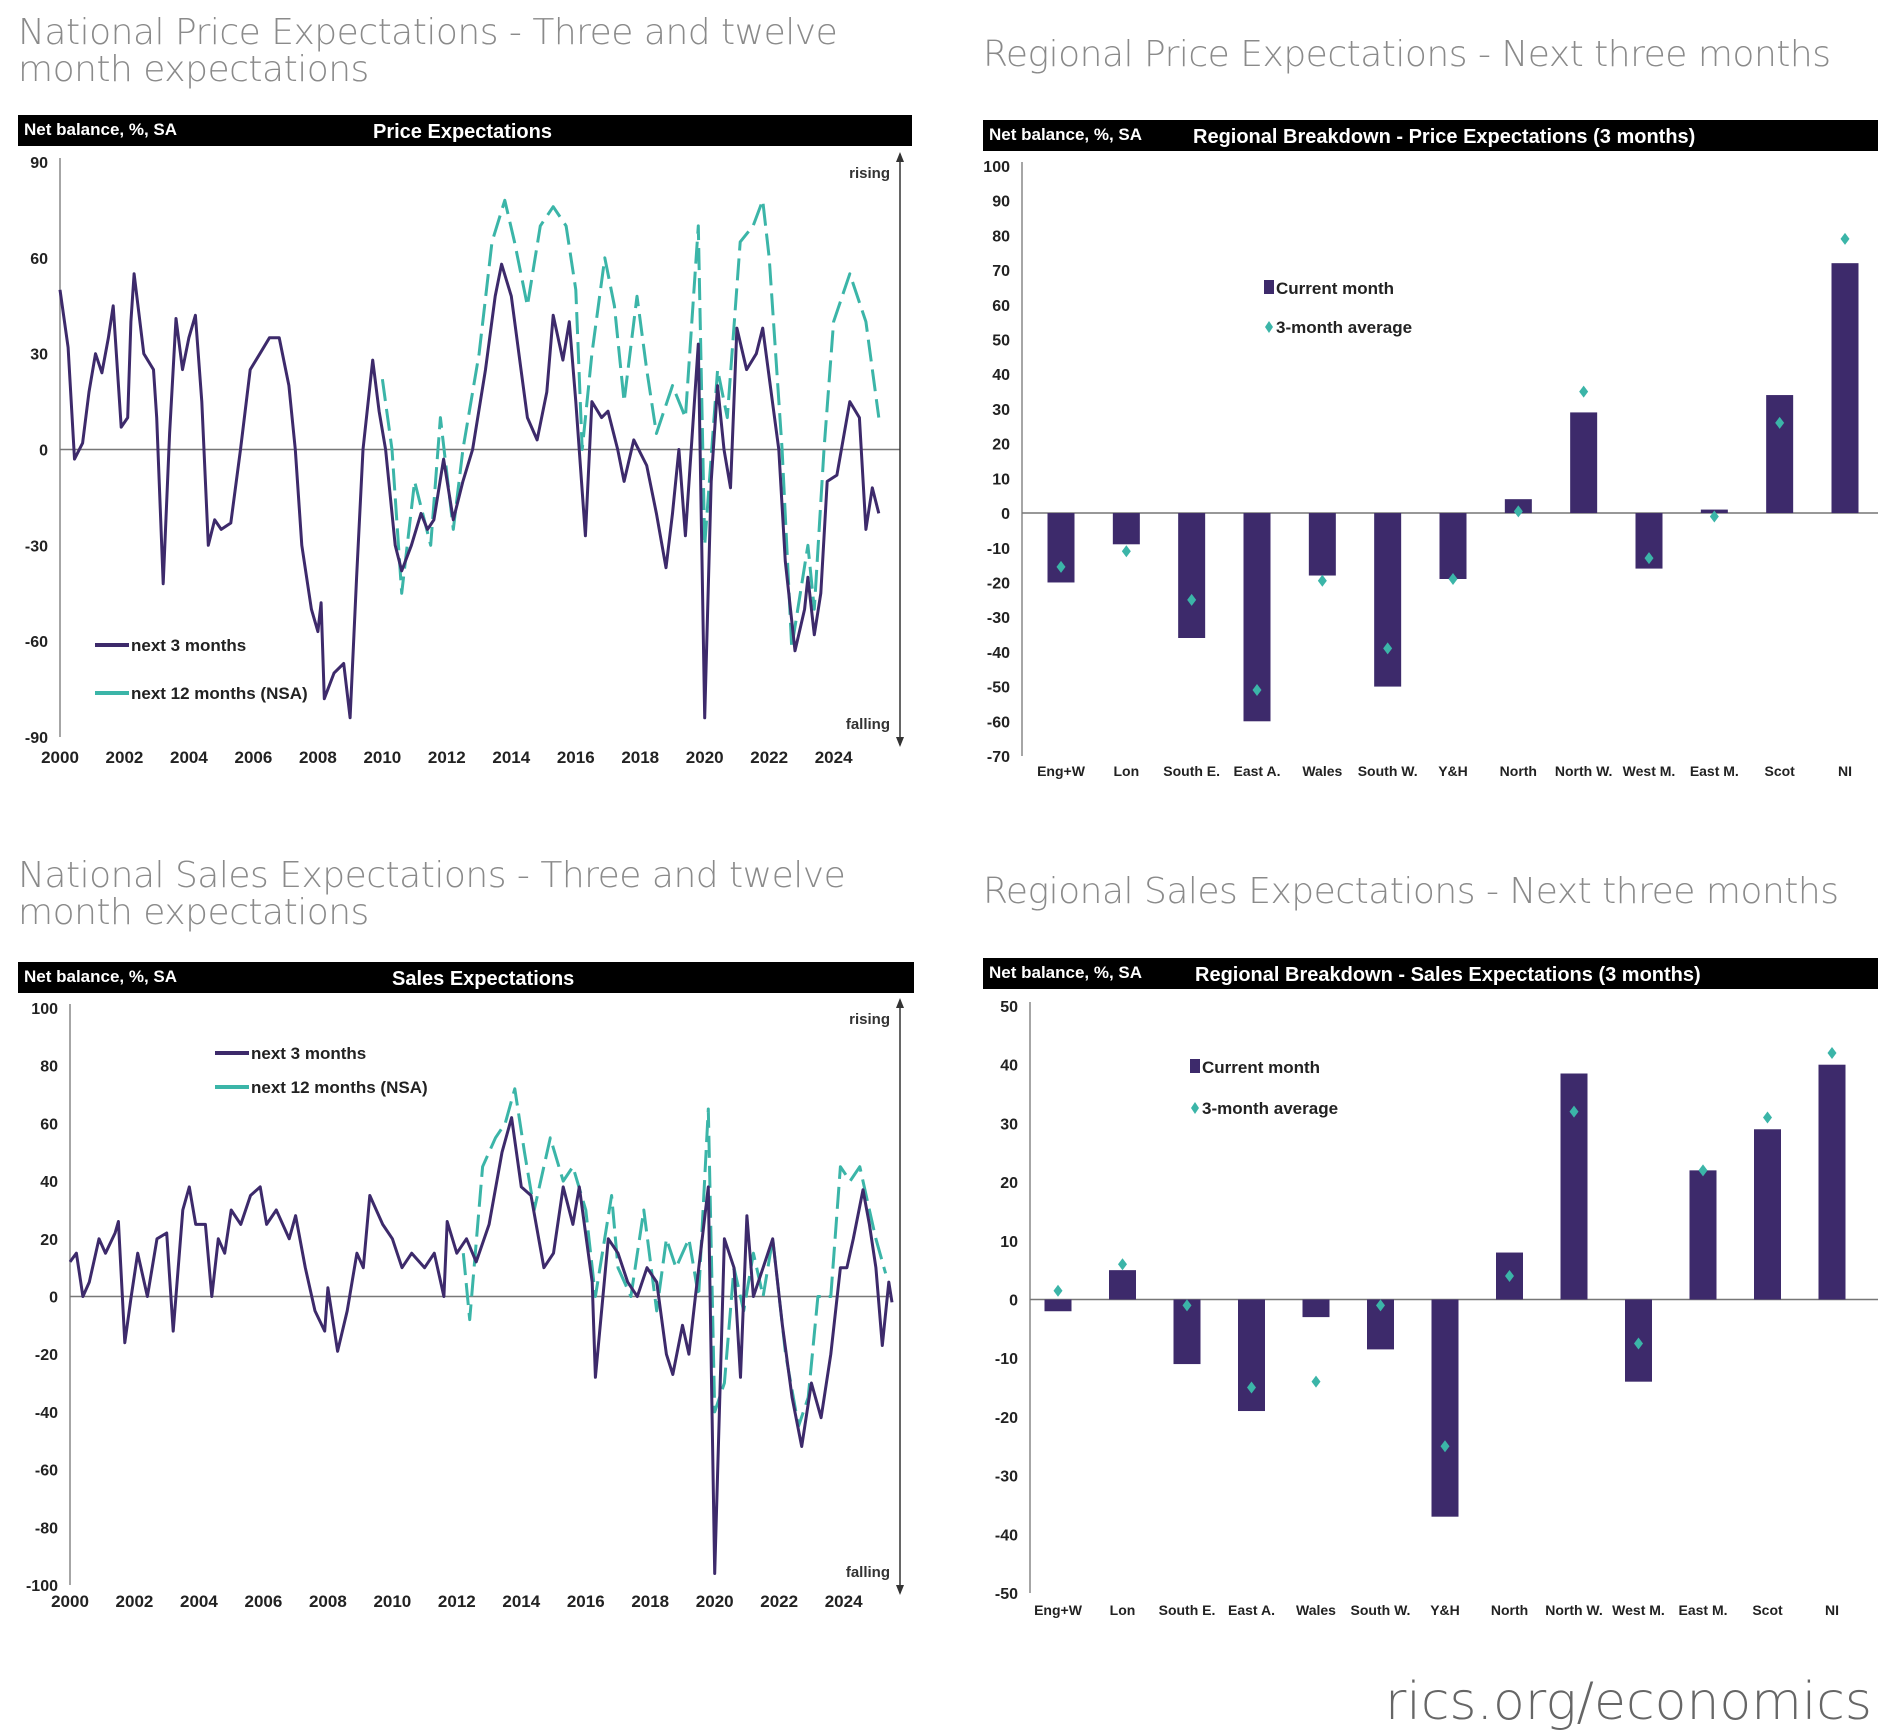  I want to click on x-category-label: West M., so click(1649, 771).